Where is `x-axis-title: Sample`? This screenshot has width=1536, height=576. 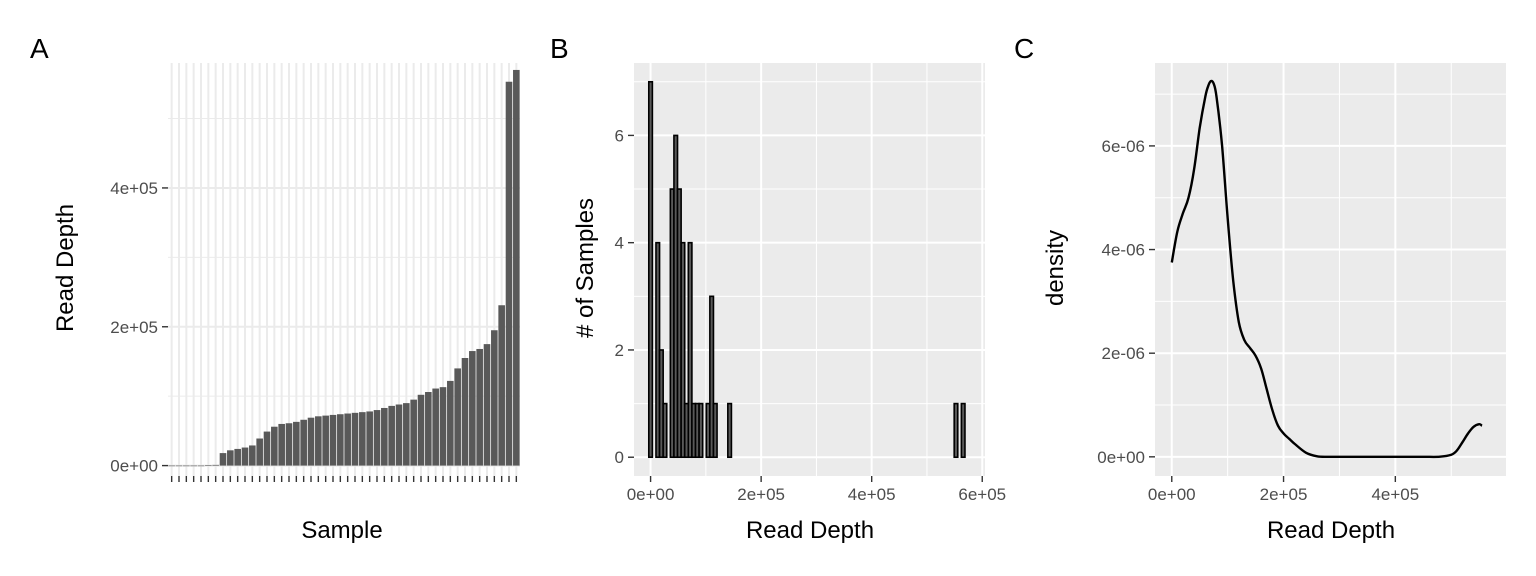
x-axis-title: Sample is located at coordinates (341, 530).